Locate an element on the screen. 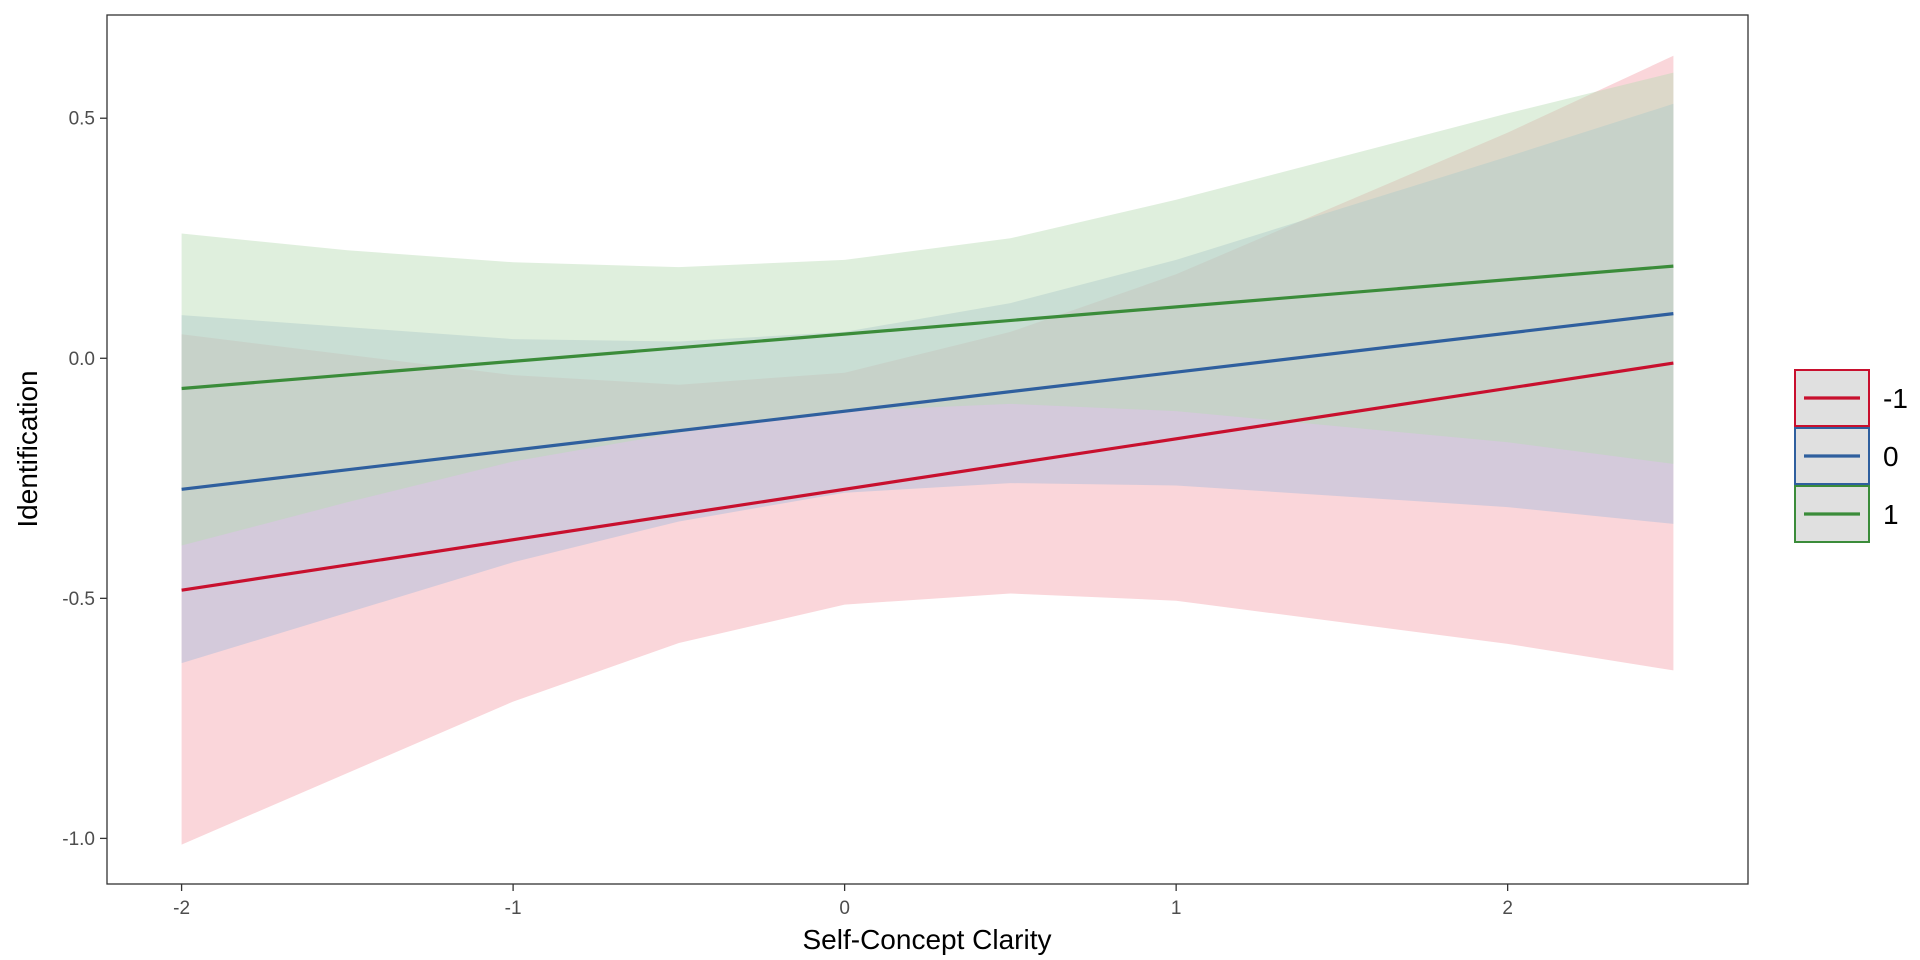 The height and width of the screenshot is (960, 1920). y-tick-label: 0.0 is located at coordinates (82, 359).